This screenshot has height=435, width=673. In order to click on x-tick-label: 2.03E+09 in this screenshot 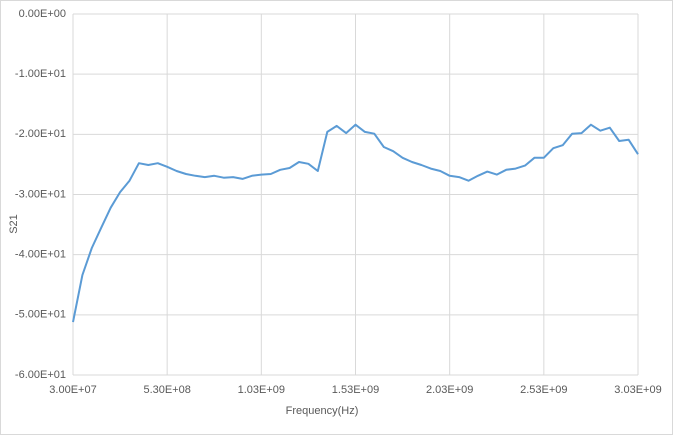, I will do `click(449, 390)`.